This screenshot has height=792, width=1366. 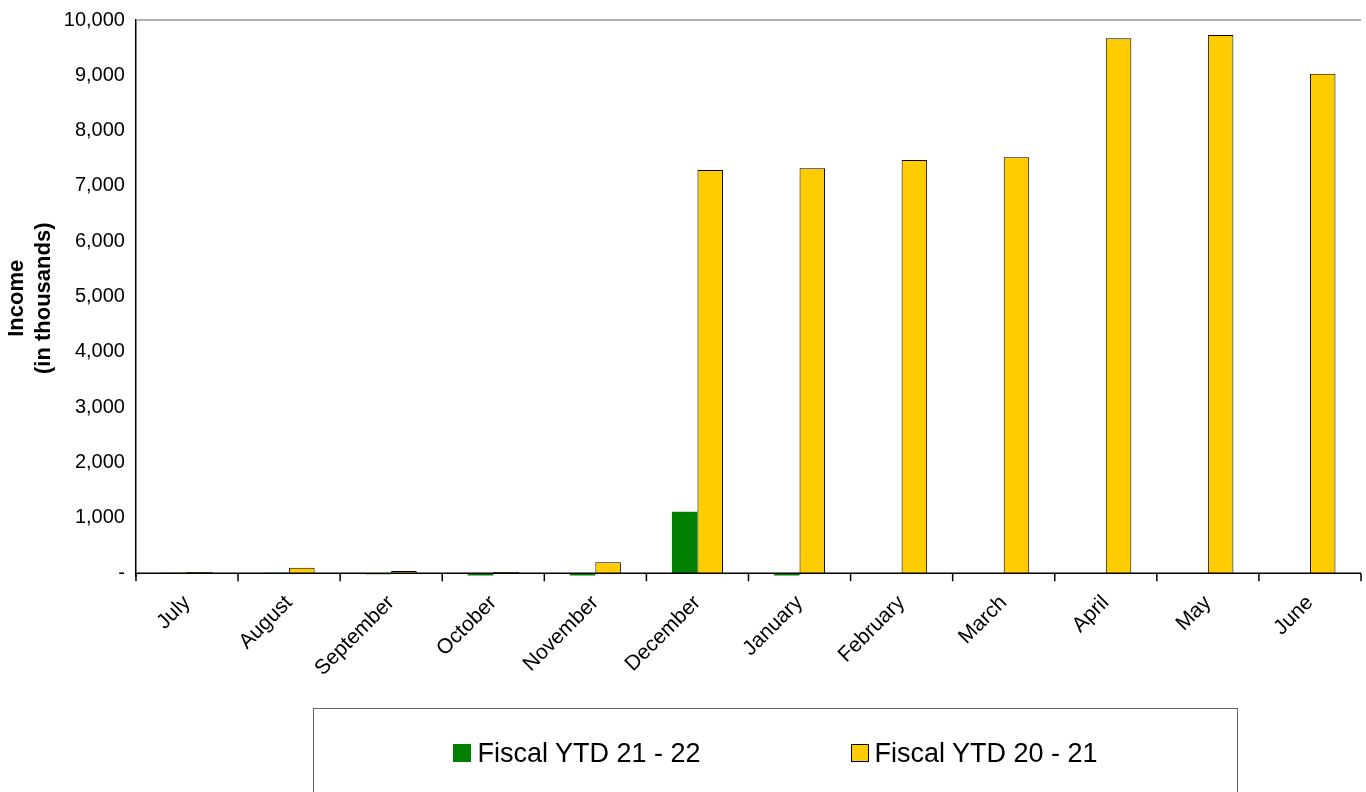 I want to click on y-tick-label: 8,000, so click(x=99, y=129).